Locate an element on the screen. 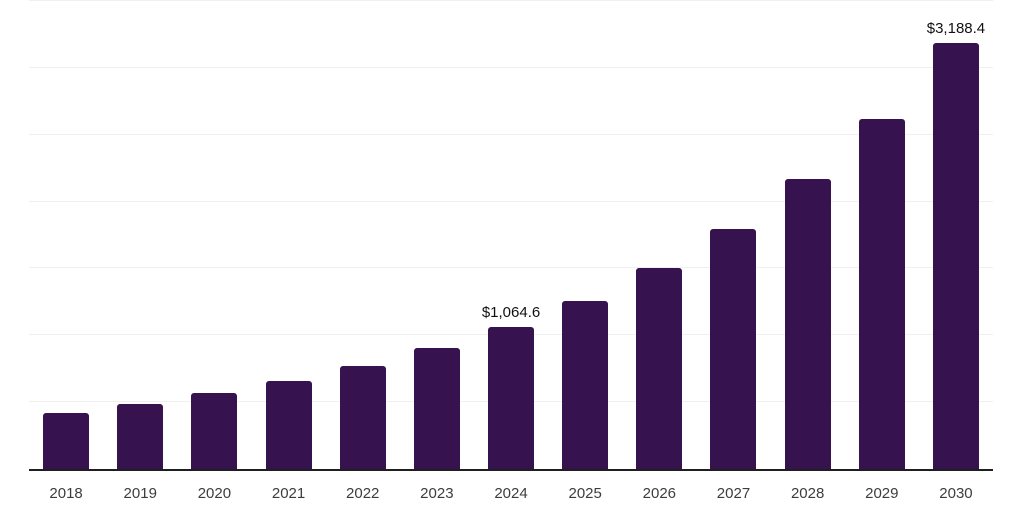 The image size is (1024, 512). bar-2019 is located at coordinates (140, 436).